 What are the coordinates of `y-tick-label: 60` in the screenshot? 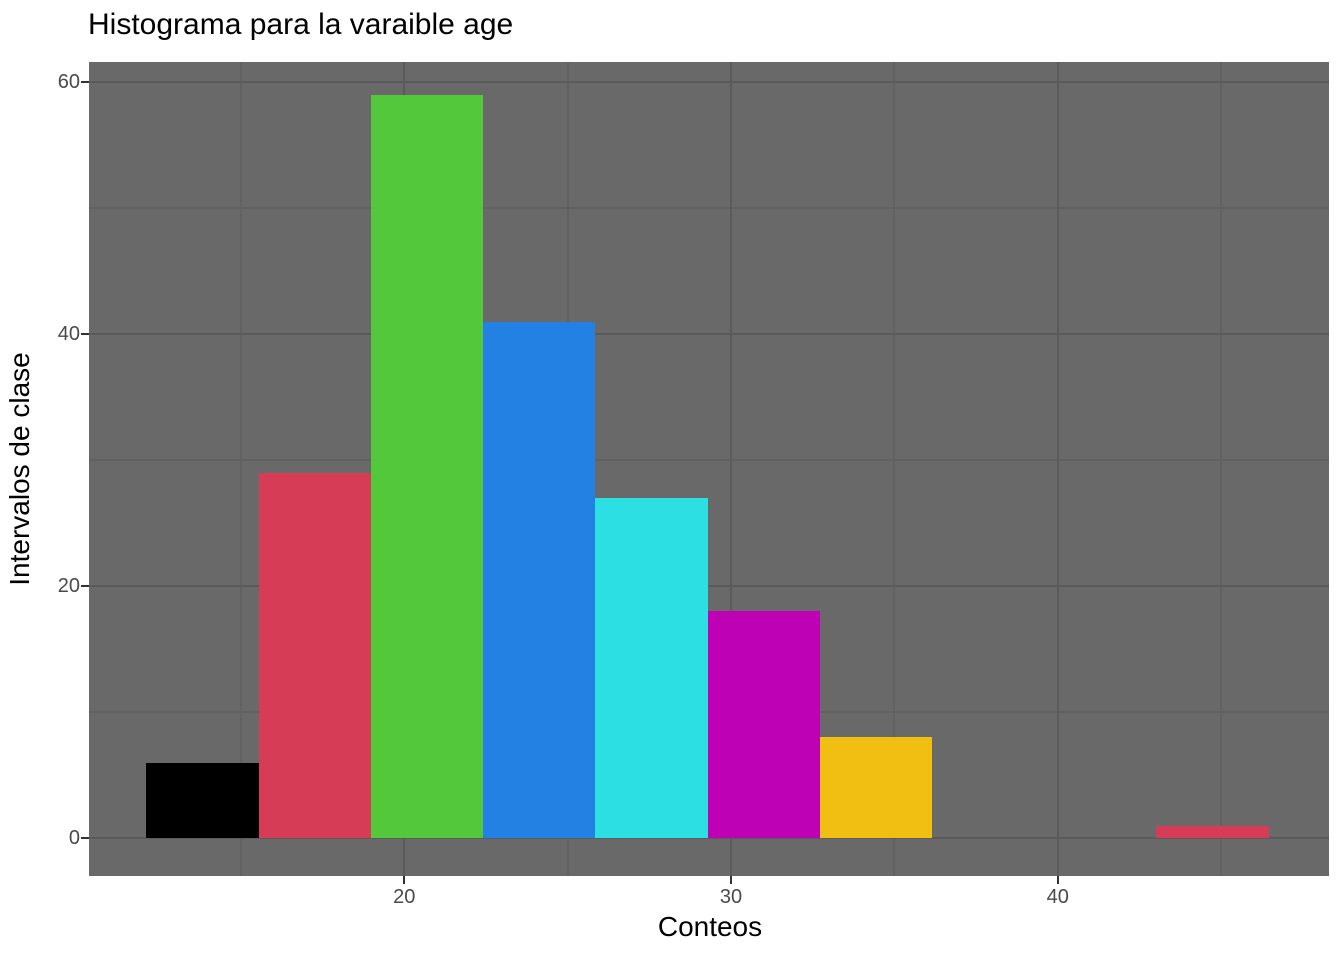 It's located at (68, 82).